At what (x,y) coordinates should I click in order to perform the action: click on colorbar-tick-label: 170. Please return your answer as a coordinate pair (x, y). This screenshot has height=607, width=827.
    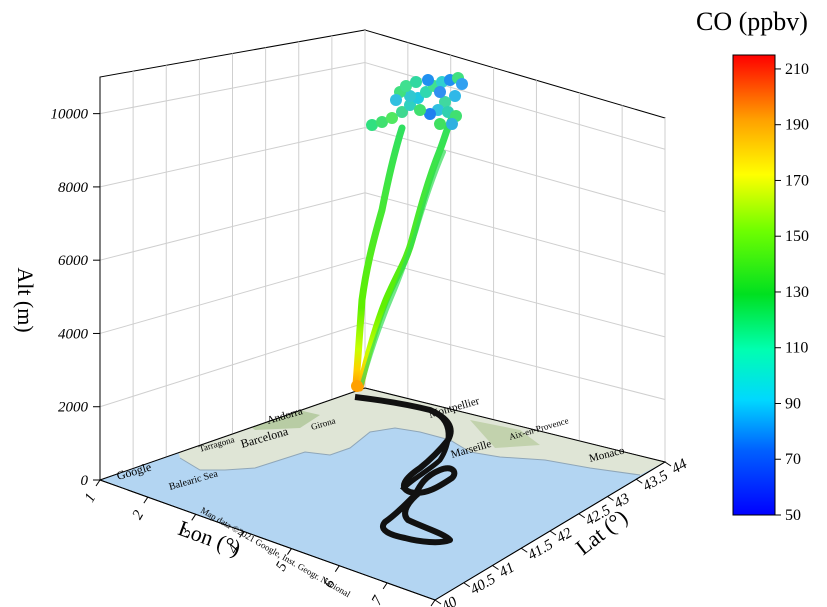
    Looking at the image, I should click on (797, 180).